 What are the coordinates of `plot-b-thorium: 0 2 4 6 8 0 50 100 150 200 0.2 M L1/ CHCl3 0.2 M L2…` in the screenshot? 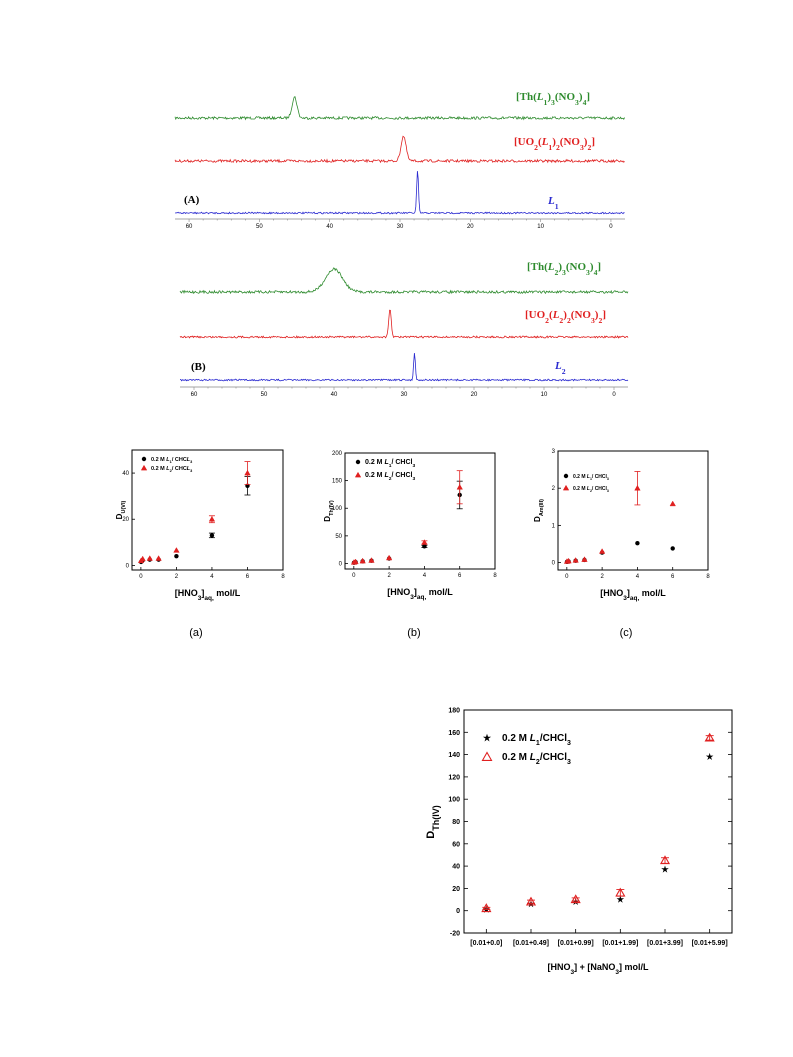 It's located at (410, 545).